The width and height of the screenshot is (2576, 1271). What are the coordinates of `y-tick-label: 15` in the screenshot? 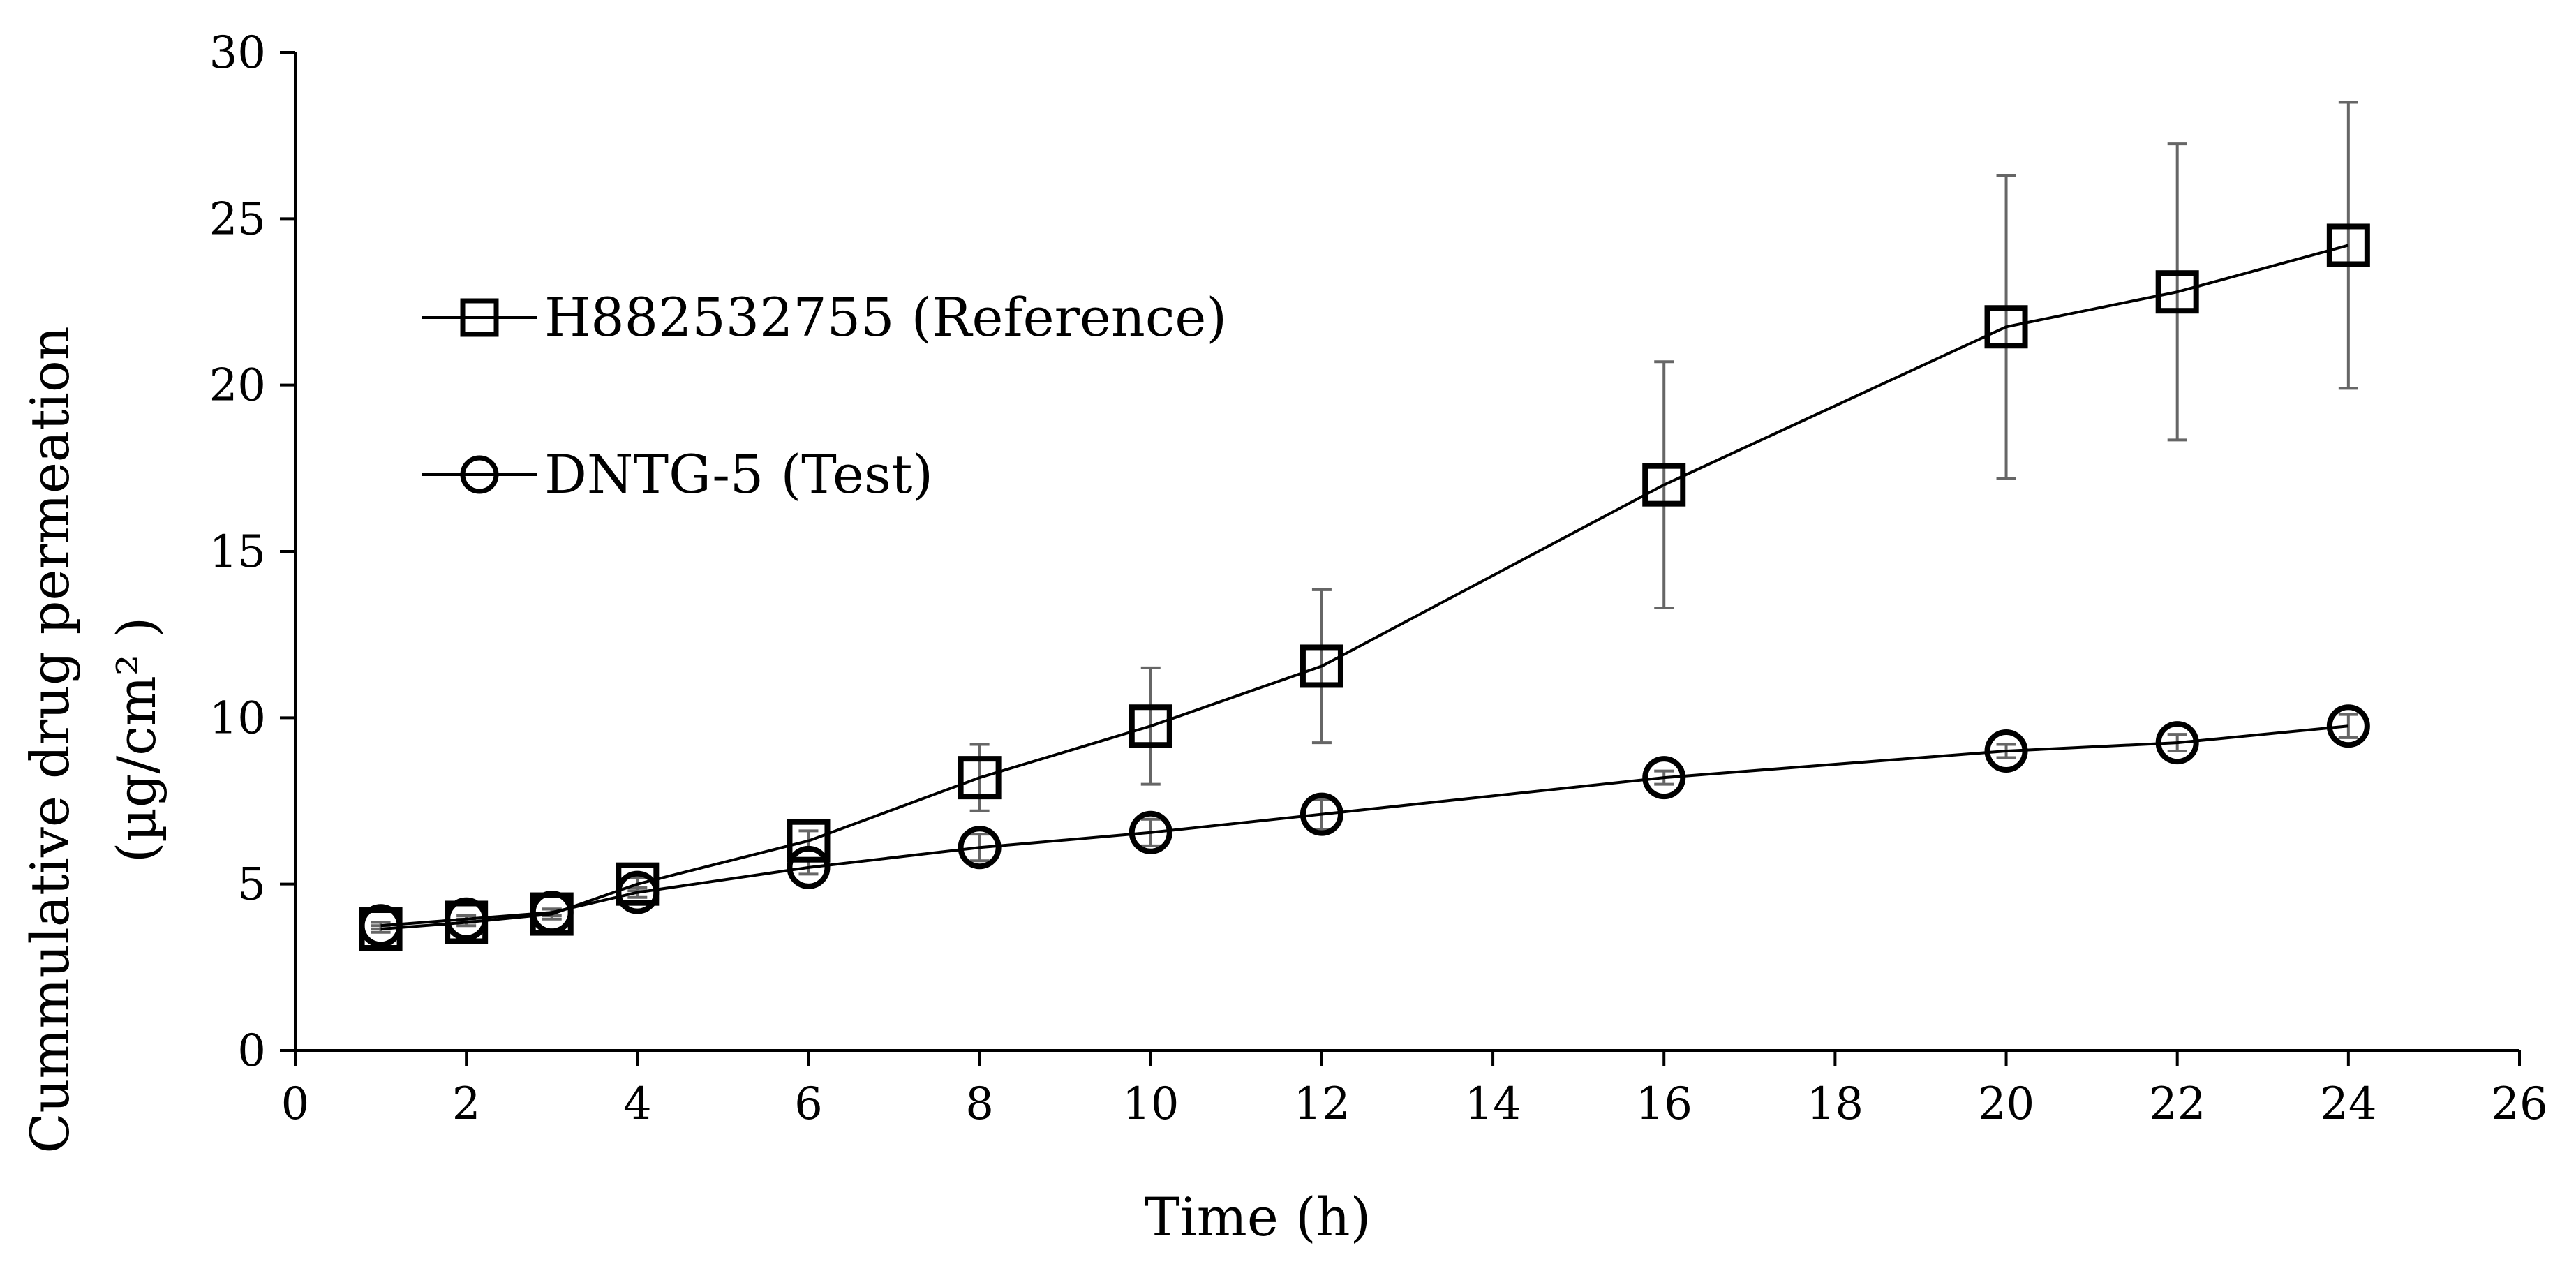 It's located at (237, 552).